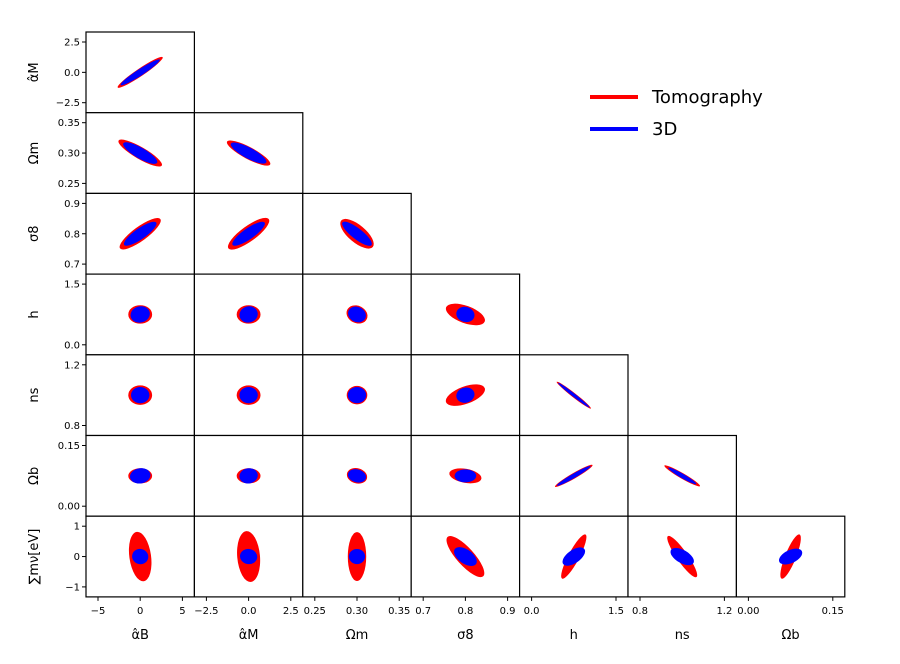  Describe the element at coordinates (573, 579) in the screenshot. I see `panel-7-4: 0.0 1.5 h` at that location.